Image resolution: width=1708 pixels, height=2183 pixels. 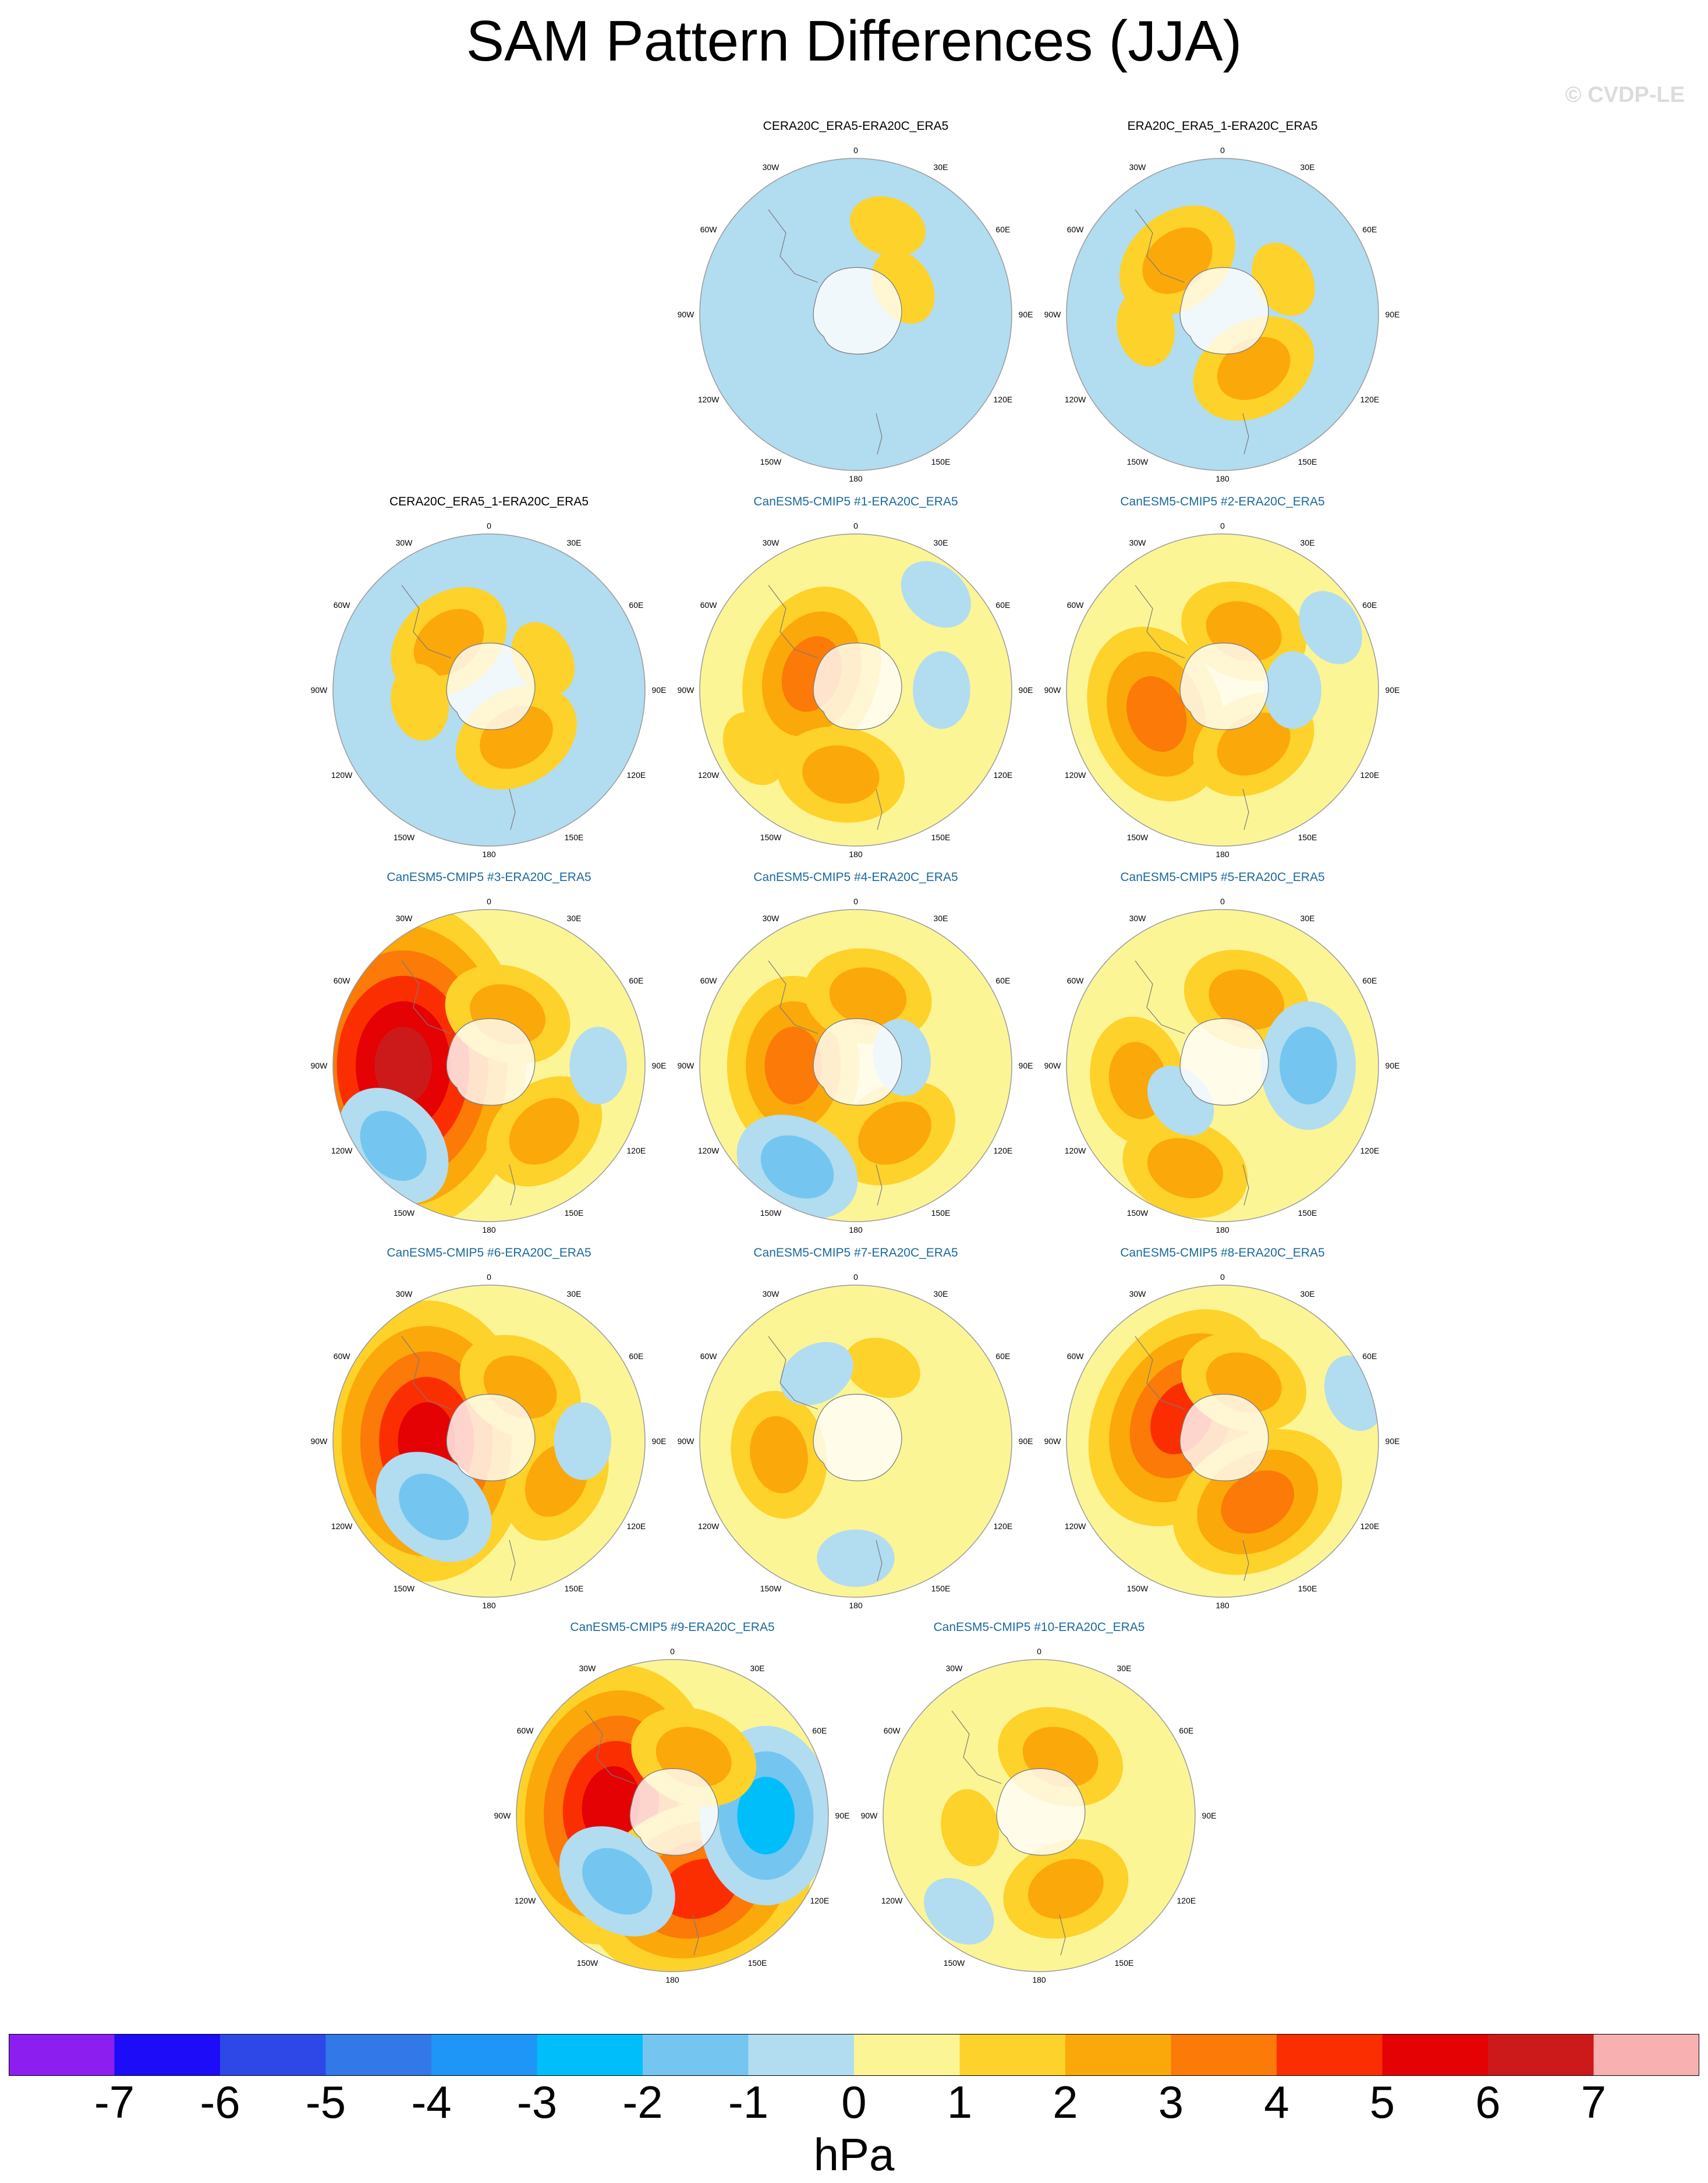 I want to click on colorbar-tick-label: 2, so click(x=1065, y=2102).